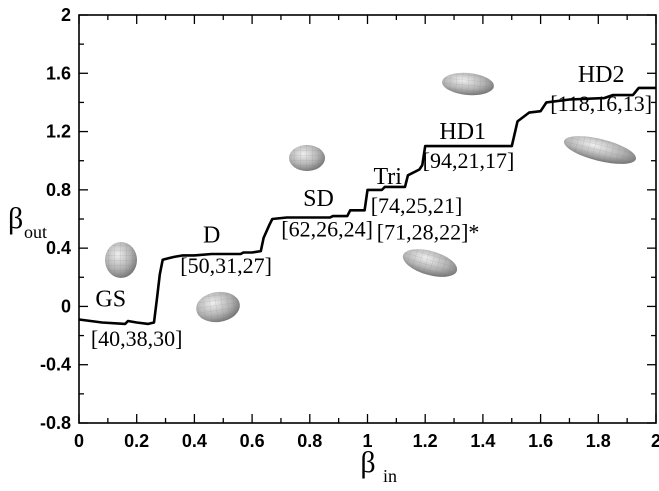 The width and height of the screenshot is (659, 491). Describe the element at coordinates (58, 190) in the screenshot. I see `y-tick-label: 0.8` at that location.